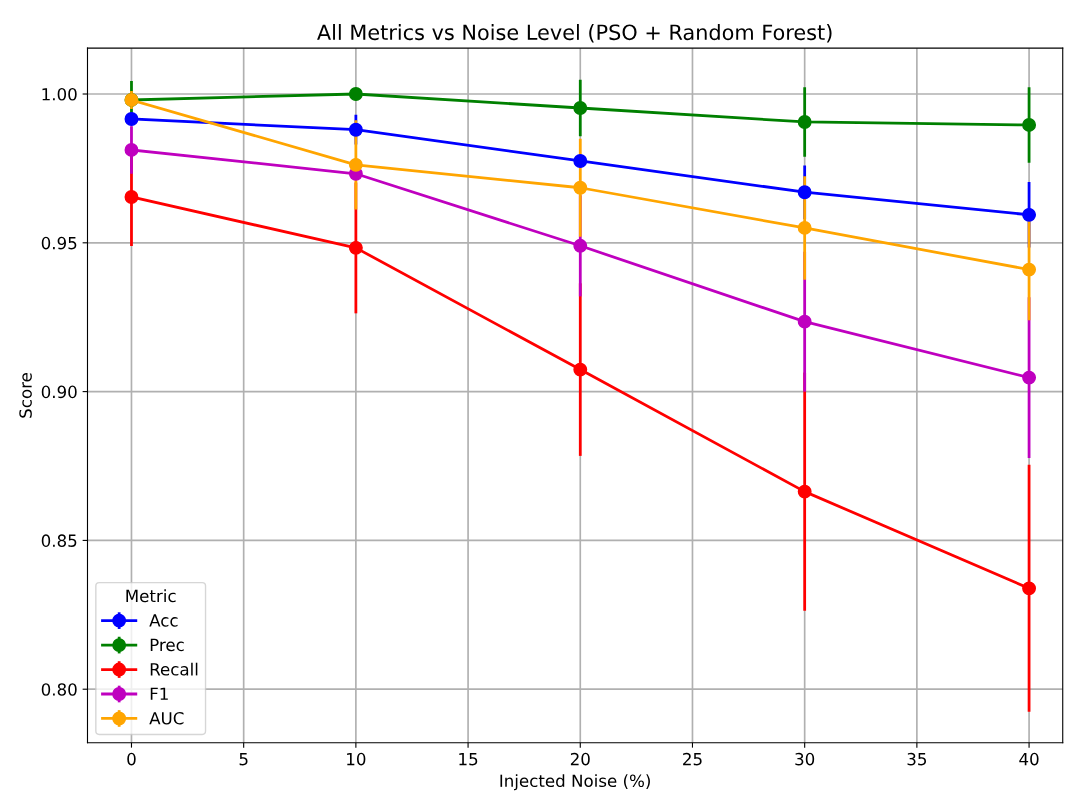 Image resolution: width=1067 pixels, height=803 pixels. What do you see at coordinates (917, 759) in the screenshot?
I see `x-tick-label: 35` at bounding box center [917, 759].